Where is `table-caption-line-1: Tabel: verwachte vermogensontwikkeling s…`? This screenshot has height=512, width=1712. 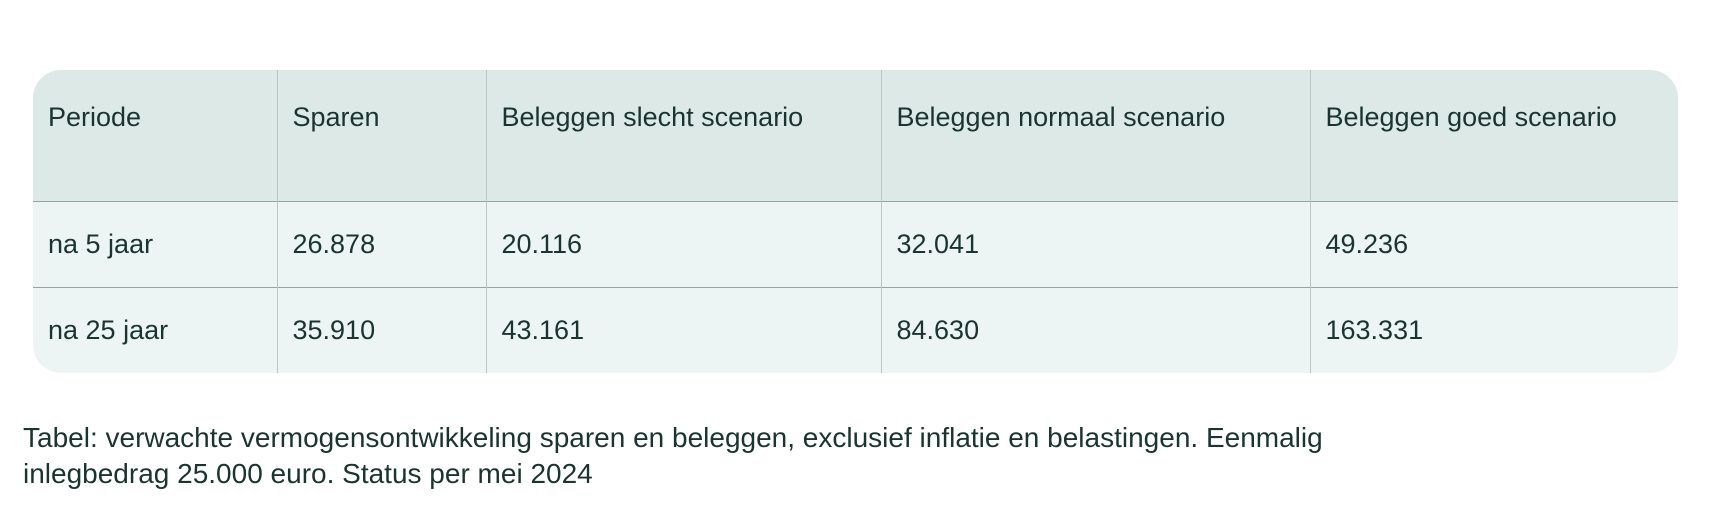 table-caption-line-1: Tabel: verwachte vermogensontwikkeling s… is located at coordinates (673, 437).